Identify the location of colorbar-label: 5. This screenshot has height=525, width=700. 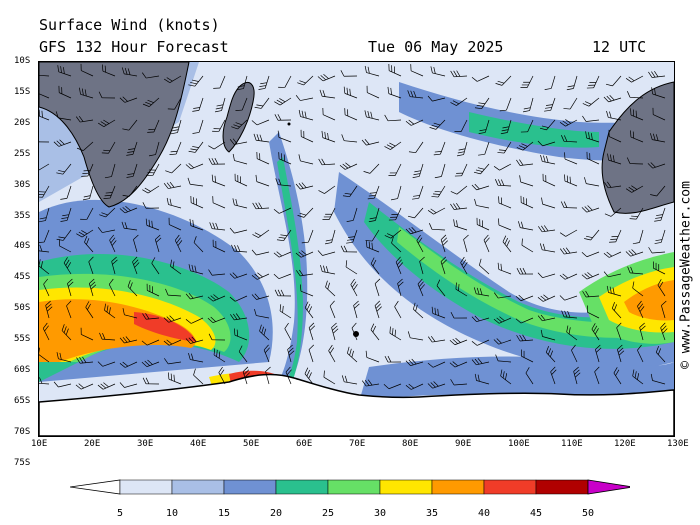
(120, 513).